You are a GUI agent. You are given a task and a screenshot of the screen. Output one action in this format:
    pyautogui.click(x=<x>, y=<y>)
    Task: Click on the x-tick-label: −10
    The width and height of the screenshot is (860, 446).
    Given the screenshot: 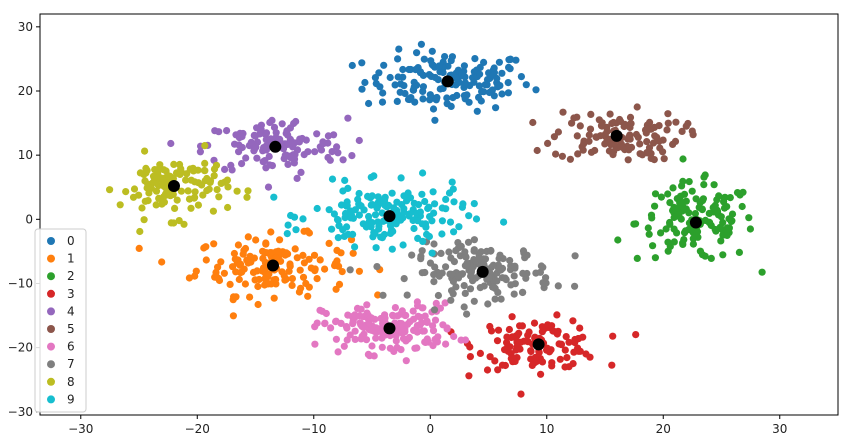 What is the action you would take?
    pyautogui.click(x=313, y=429)
    